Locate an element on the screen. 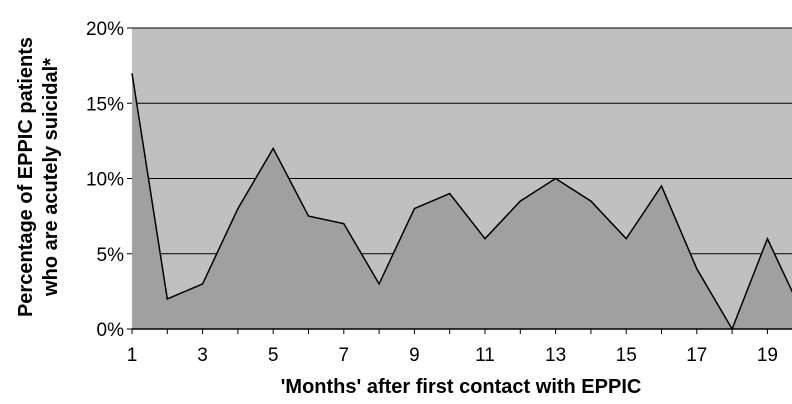 The width and height of the screenshot is (792, 404). x-tick-label: 1 is located at coordinates (132, 355).